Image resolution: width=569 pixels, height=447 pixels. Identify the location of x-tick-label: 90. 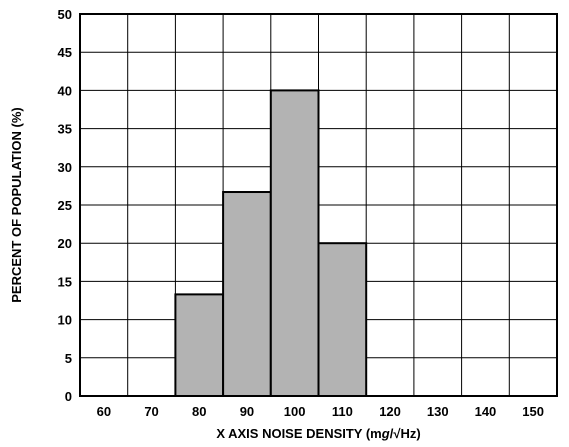
(247, 411).